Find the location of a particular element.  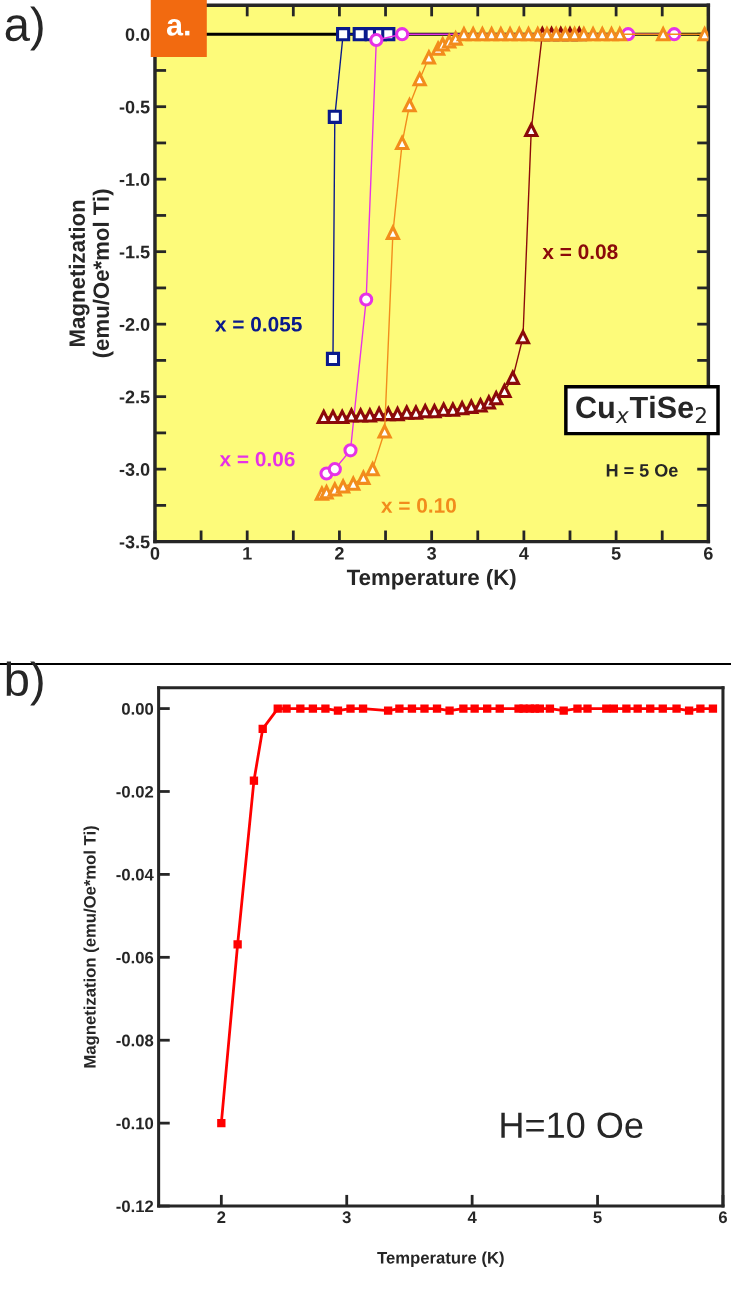

series-label: x = 0.08 is located at coordinates (580, 252).